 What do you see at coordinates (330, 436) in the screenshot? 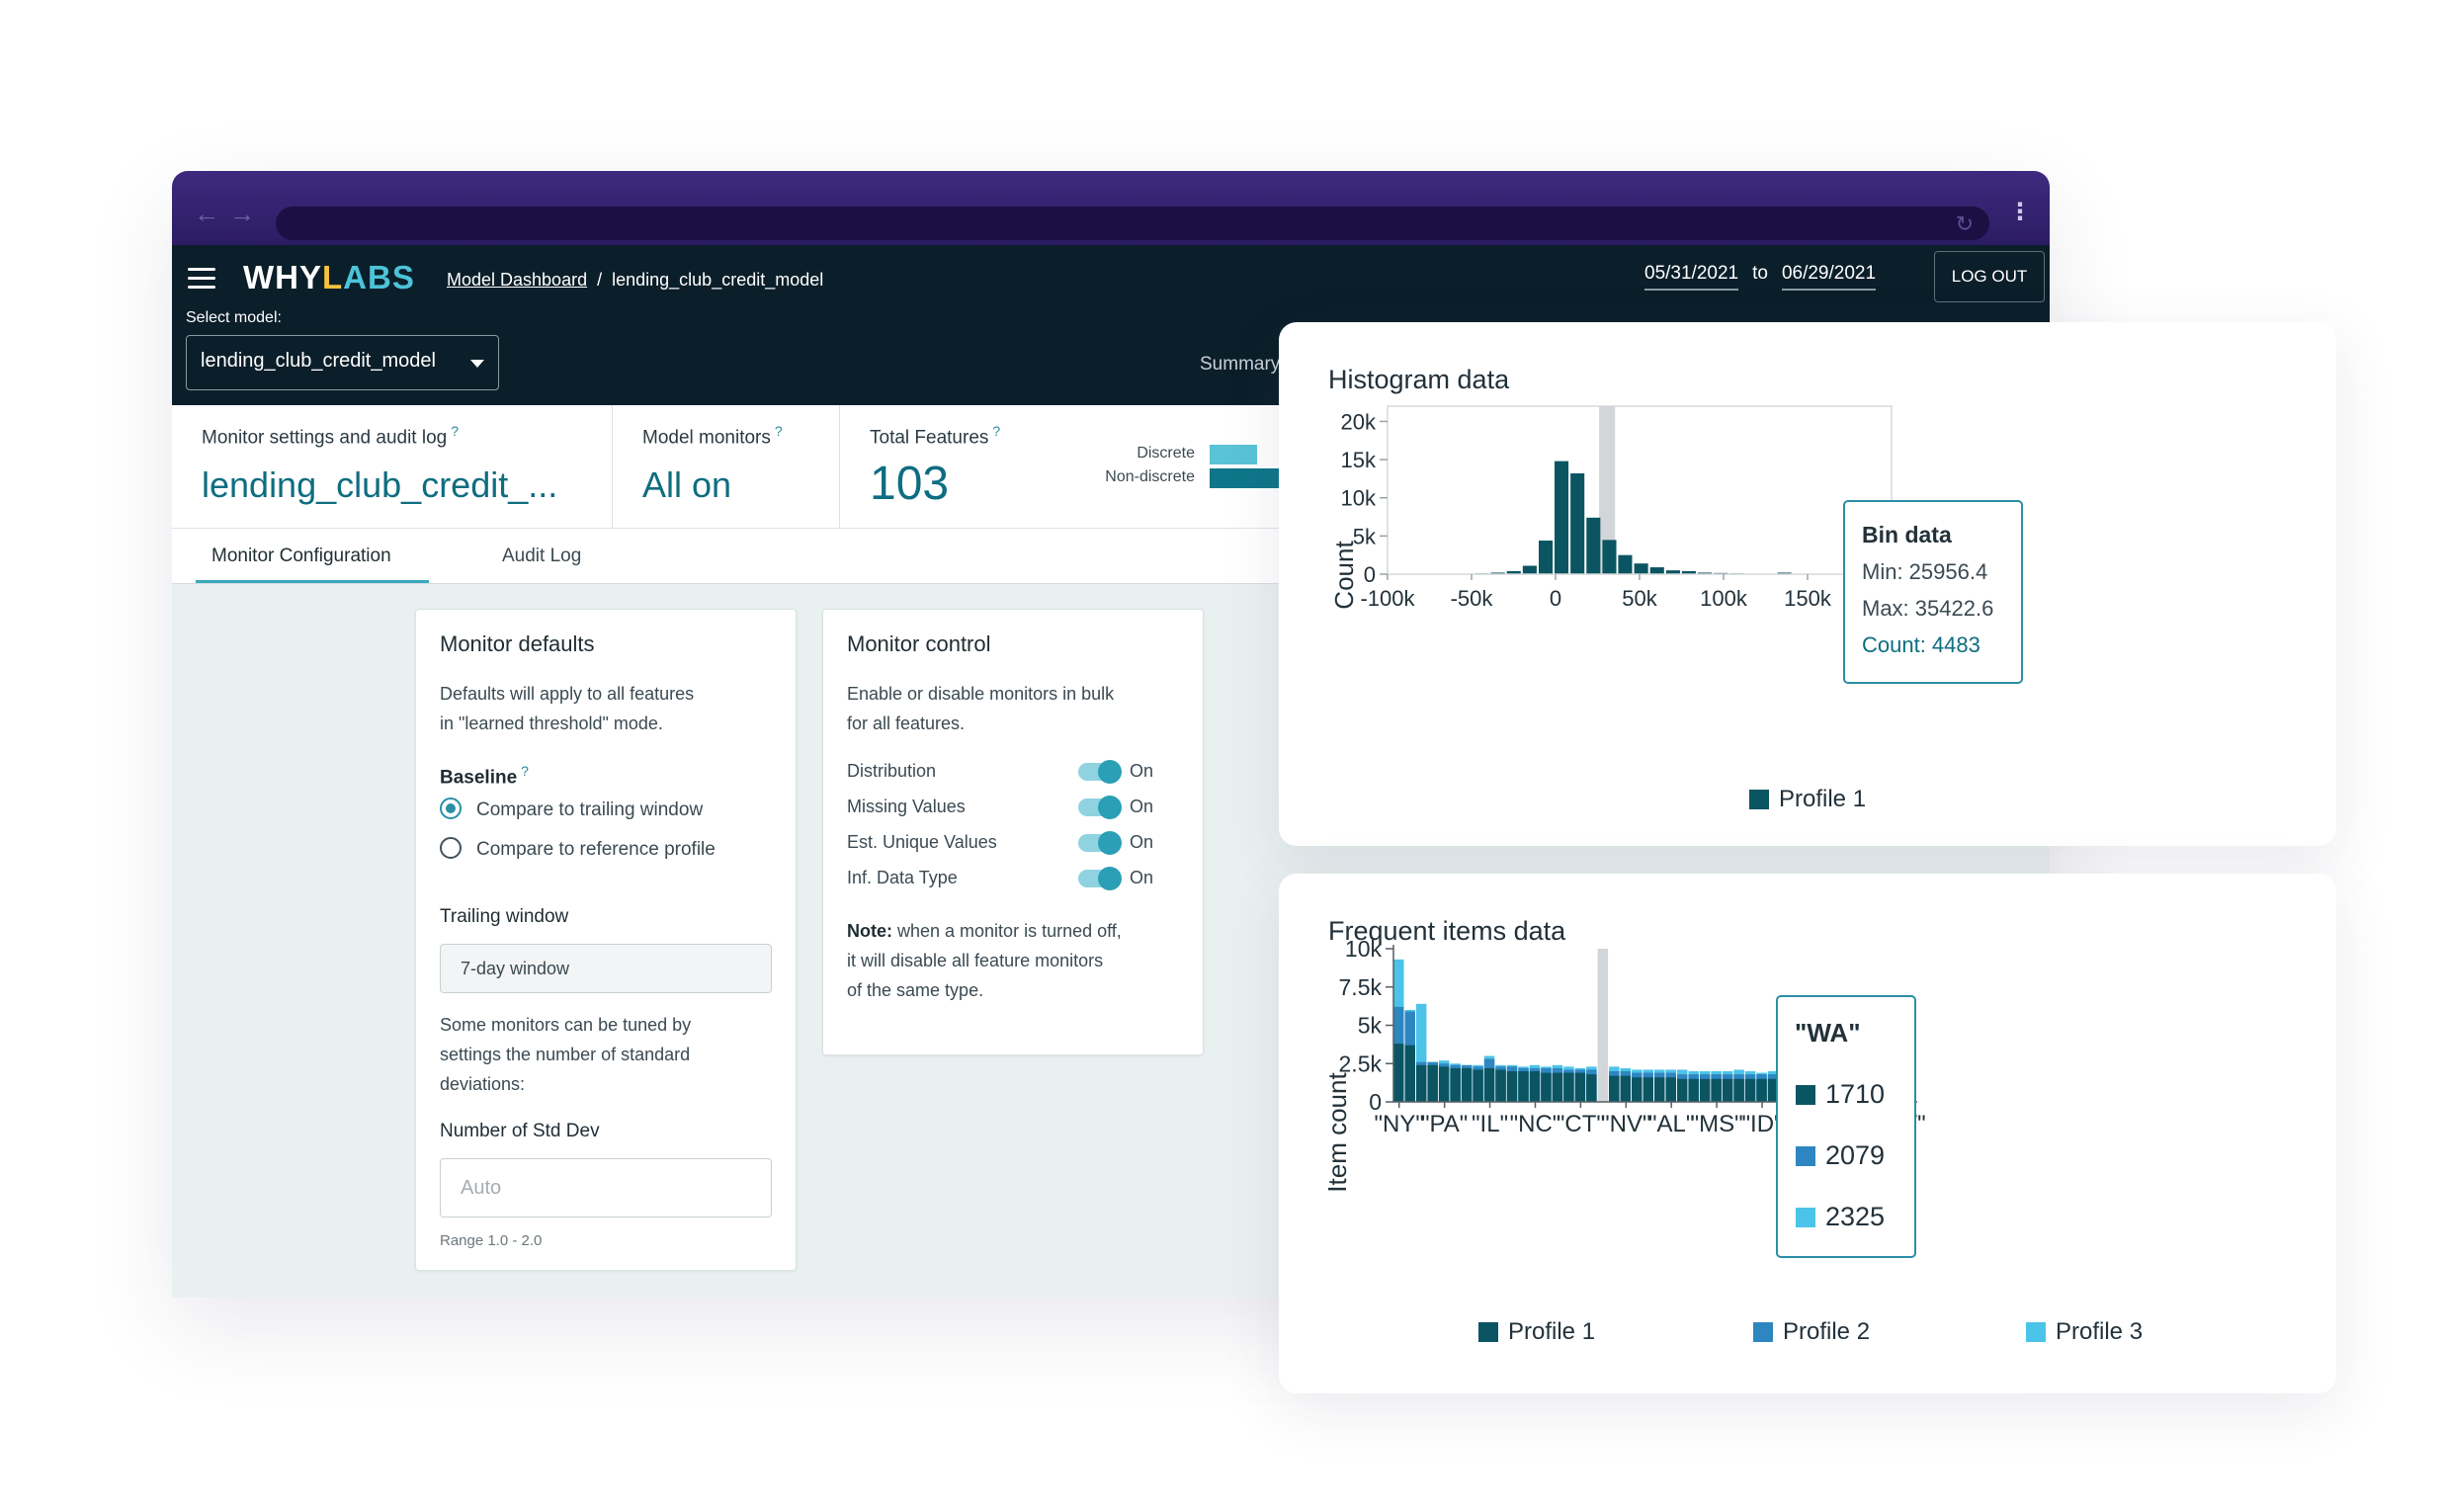
I see `kpi-title: Monitor settings and audit log?` at bounding box center [330, 436].